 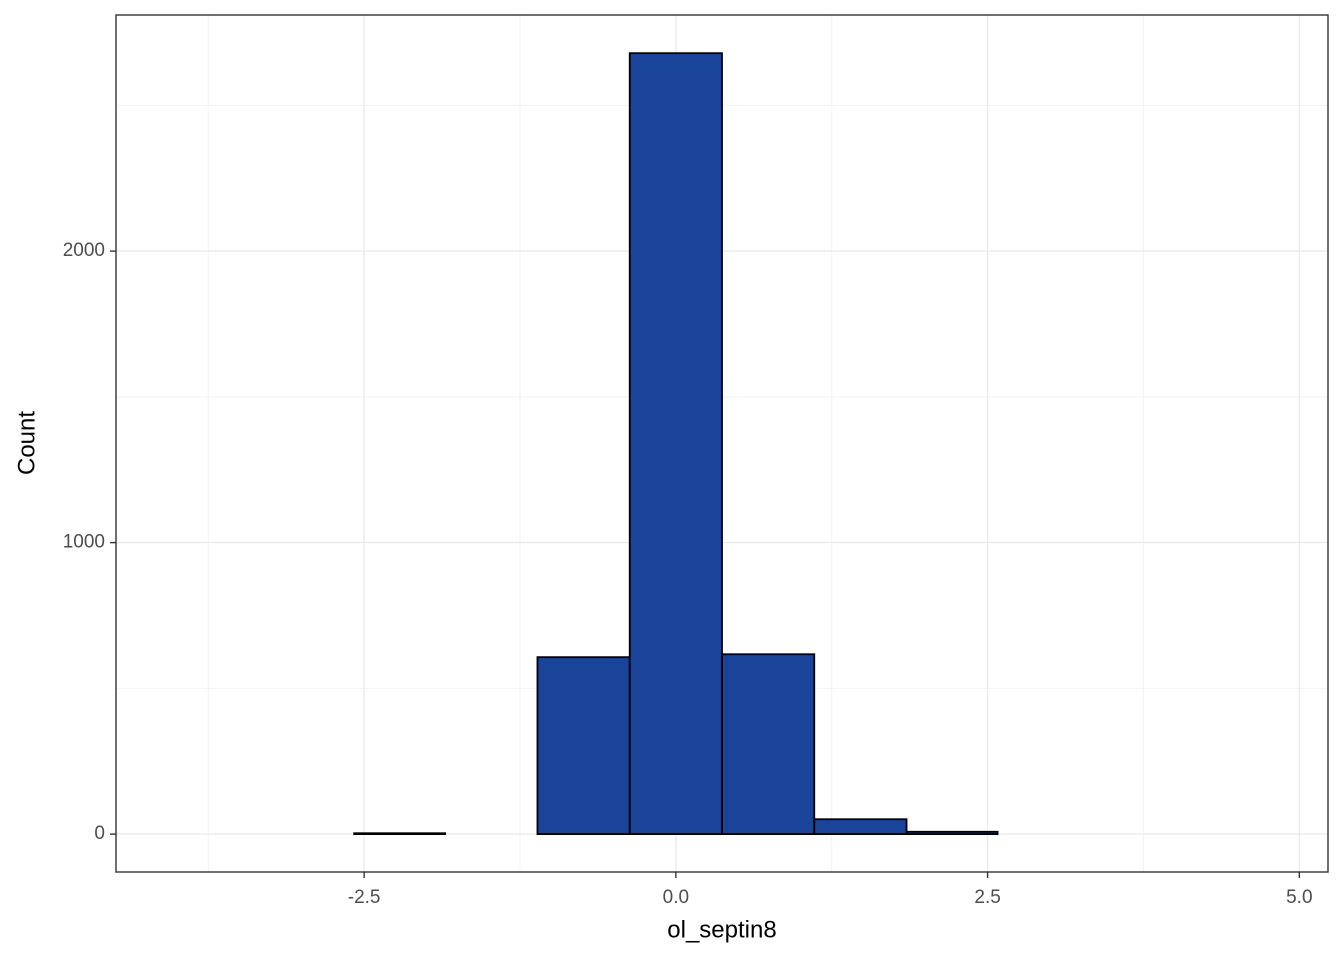 What do you see at coordinates (364, 897) in the screenshot?
I see `x-tick-label: -2.5` at bounding box center [364, 897].